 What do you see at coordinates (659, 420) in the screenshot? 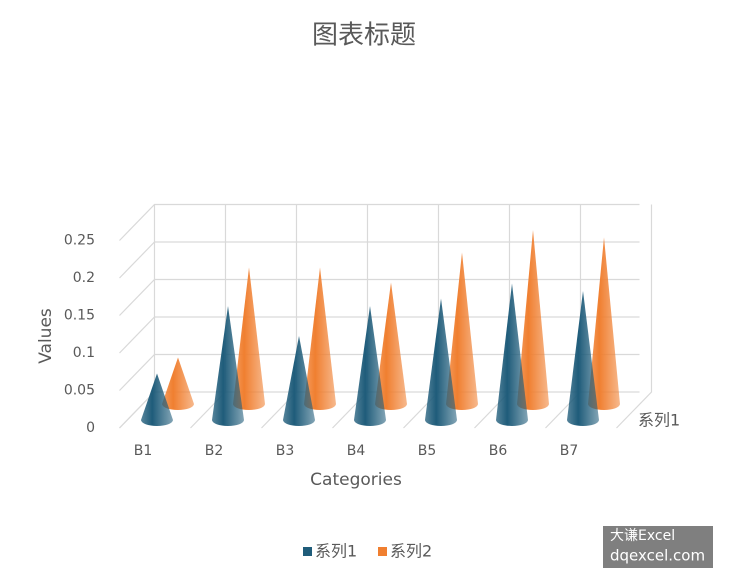
I see `depth-axis-label: 系列1` at bounding box center [659, 420].